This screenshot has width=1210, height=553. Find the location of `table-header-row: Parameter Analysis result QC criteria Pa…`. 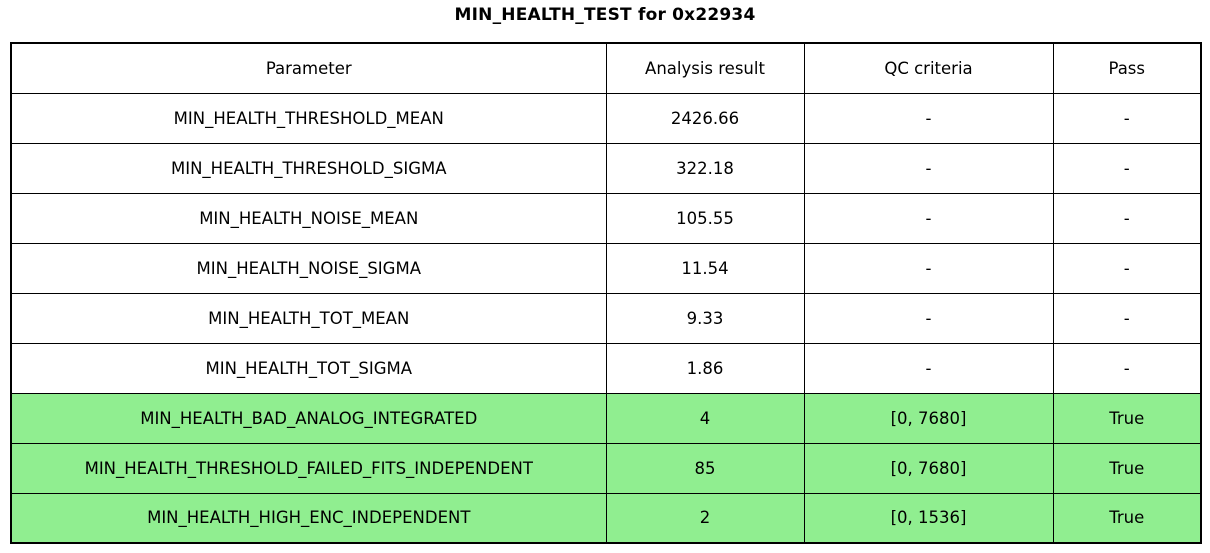

table-header-row: Parameter Analysis result QC criteria Pa… is located at coordinates (606, 68).